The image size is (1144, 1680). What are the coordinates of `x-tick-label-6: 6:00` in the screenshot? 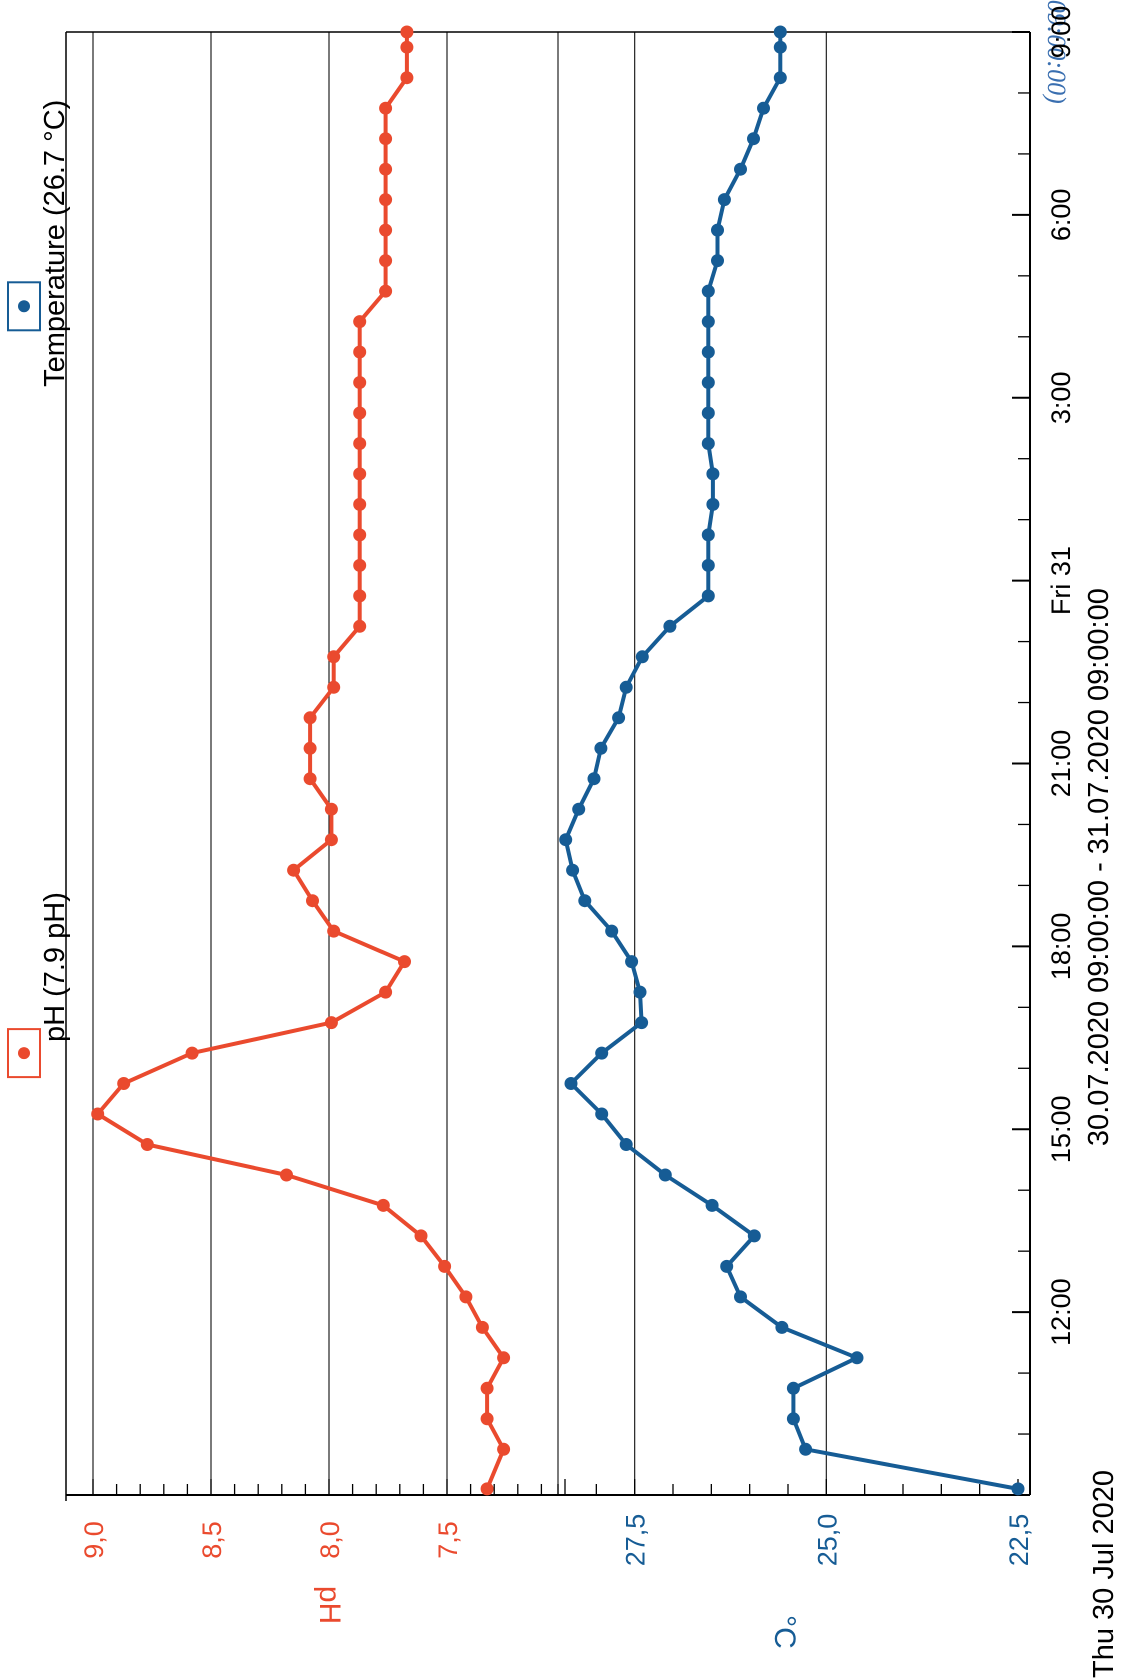 It's located at (1061, 215).